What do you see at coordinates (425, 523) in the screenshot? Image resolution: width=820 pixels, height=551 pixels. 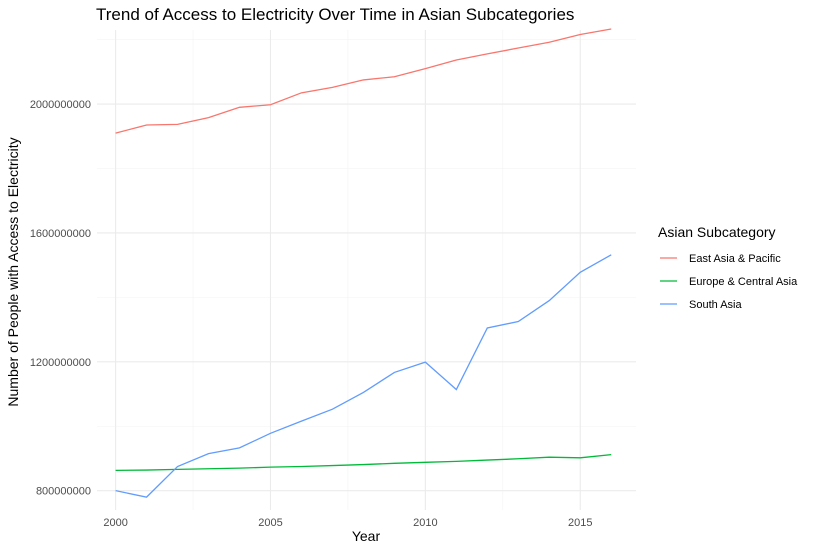 I see `x-tick-label: 2010` at bounding box center [425, 523].